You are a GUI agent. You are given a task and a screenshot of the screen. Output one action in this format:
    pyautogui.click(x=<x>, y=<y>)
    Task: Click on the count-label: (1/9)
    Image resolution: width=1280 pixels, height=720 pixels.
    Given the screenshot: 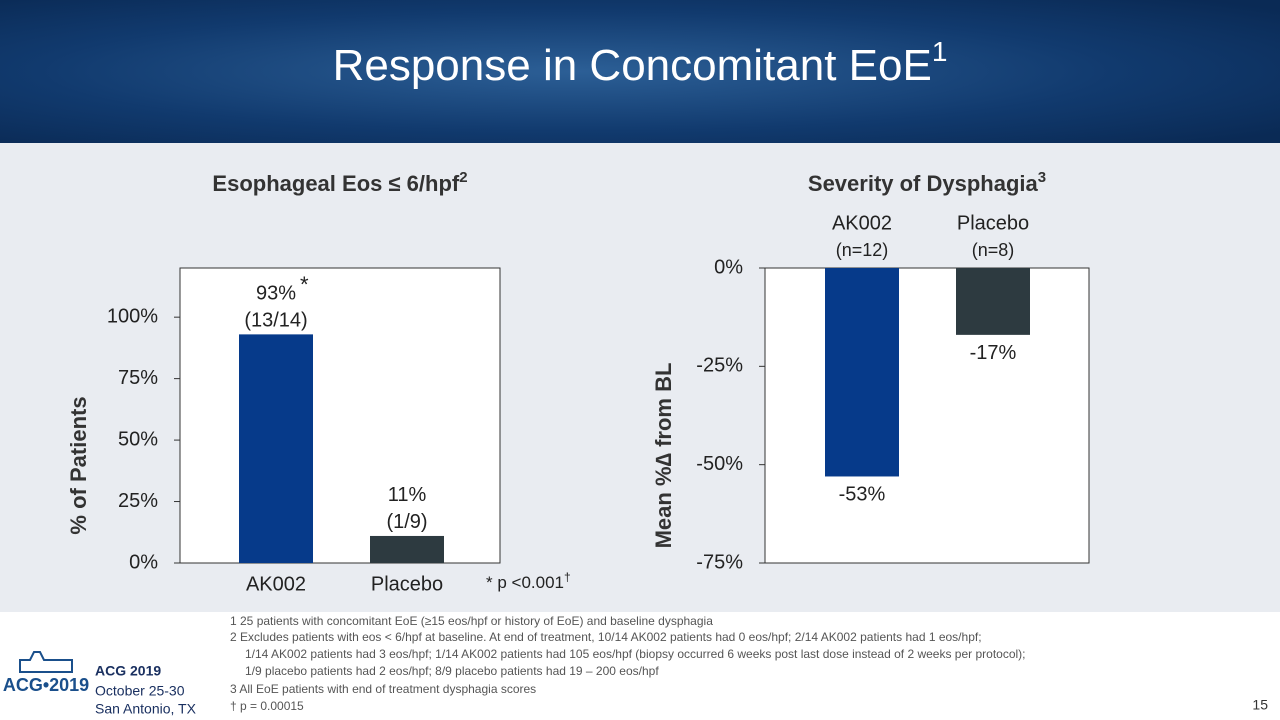 What is the action you would take?
    pyautogui.click(x=406, y=522)
    